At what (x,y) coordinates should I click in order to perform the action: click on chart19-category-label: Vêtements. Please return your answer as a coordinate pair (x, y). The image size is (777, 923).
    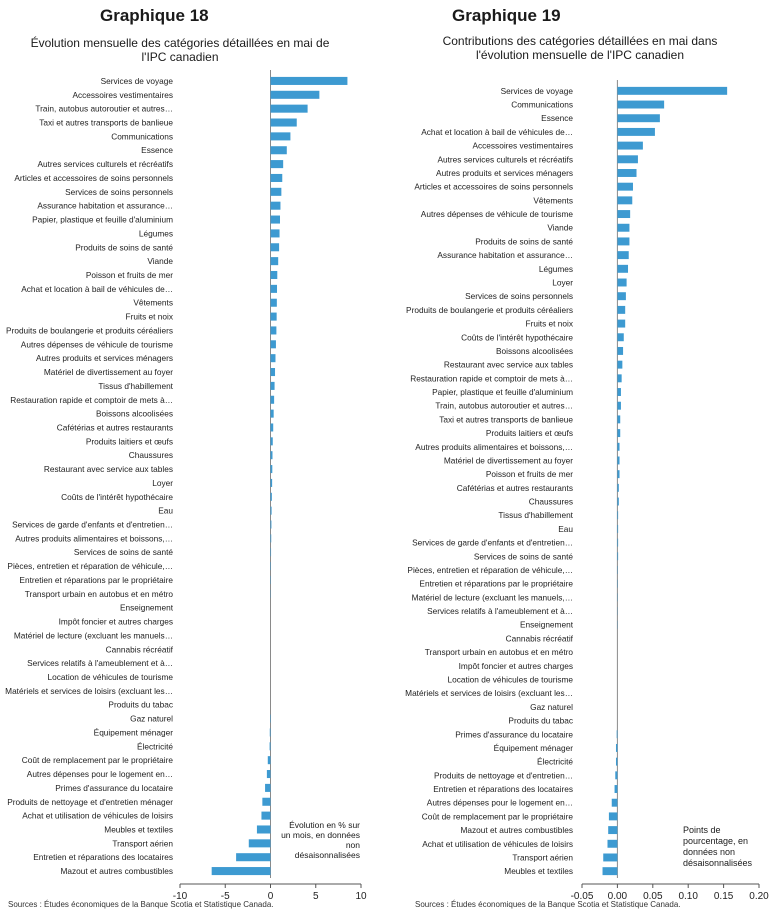
    Looking at the image, I should click on (553, 200).